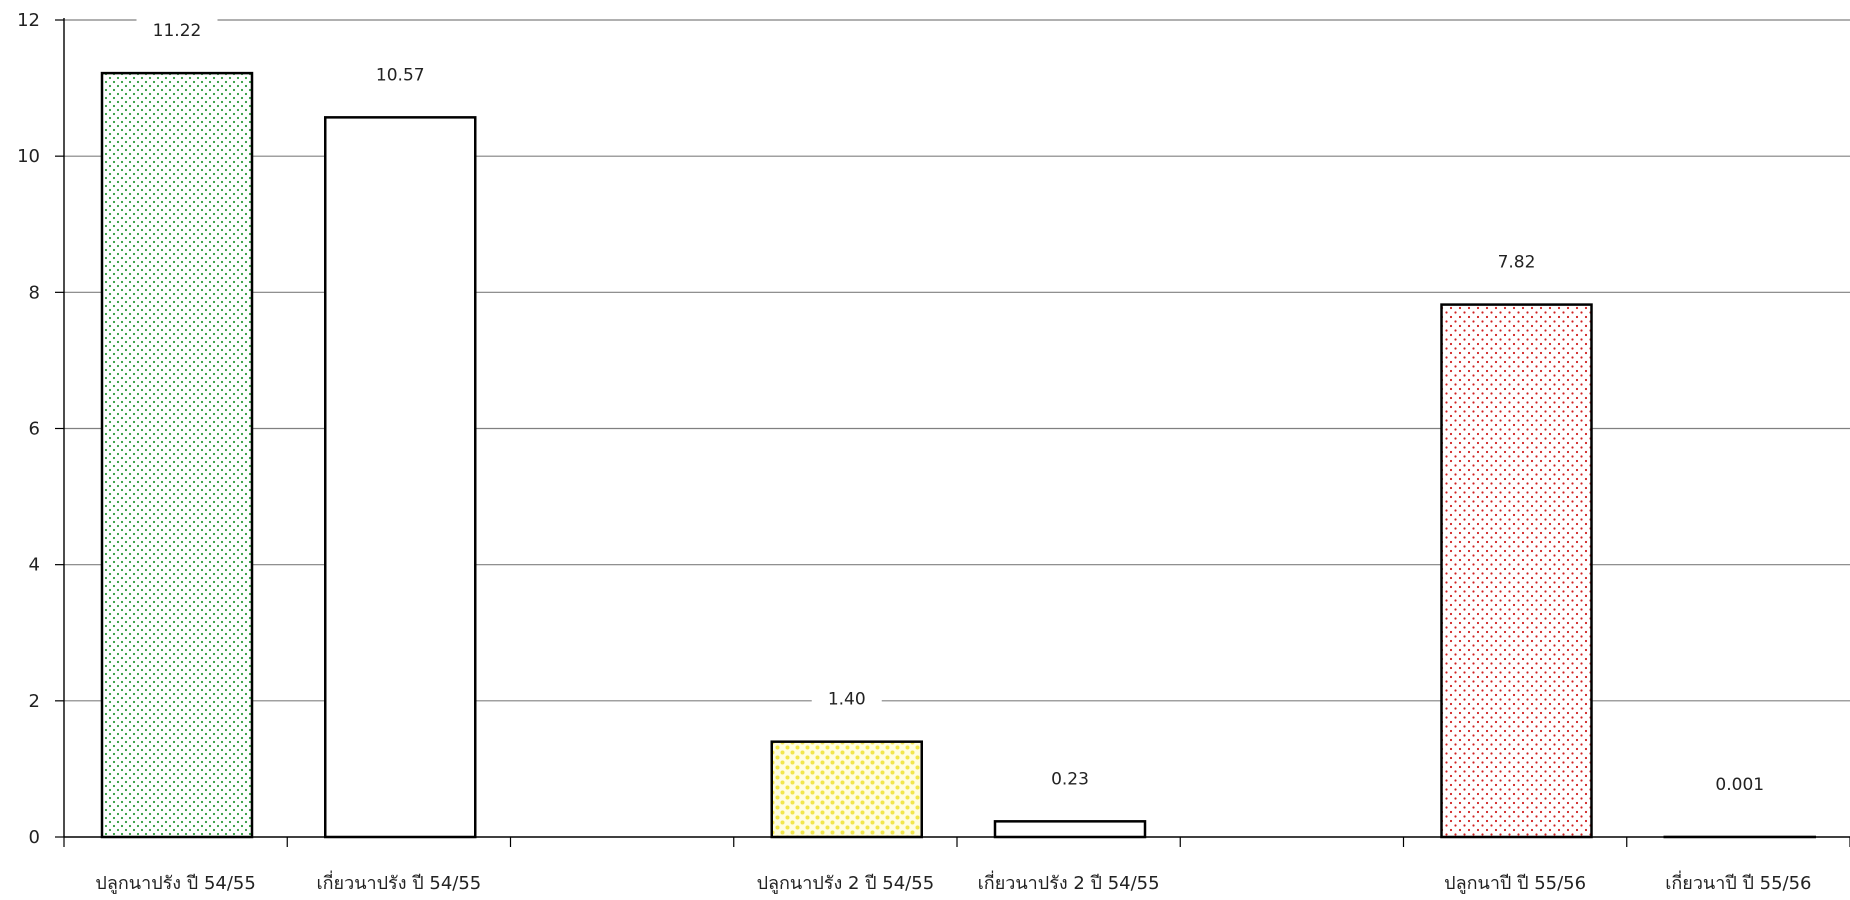 The width and height of the screenshot is (1850, 900). Describe the element at coordinates (34, 565) in the screenshot. I see `y-tick-label: 4` at that location.